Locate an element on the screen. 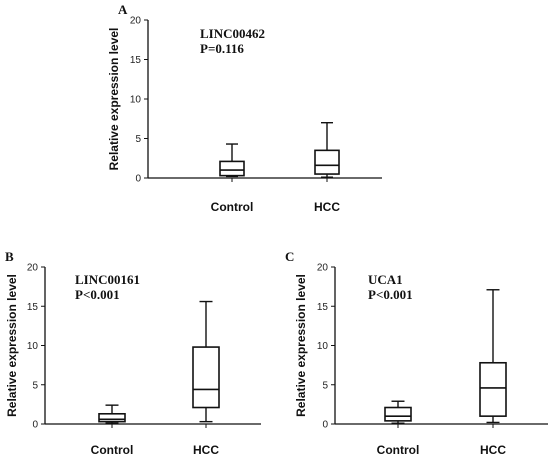  x-tick-label-b-hcc: HCC is located at coordinates (206, 450).